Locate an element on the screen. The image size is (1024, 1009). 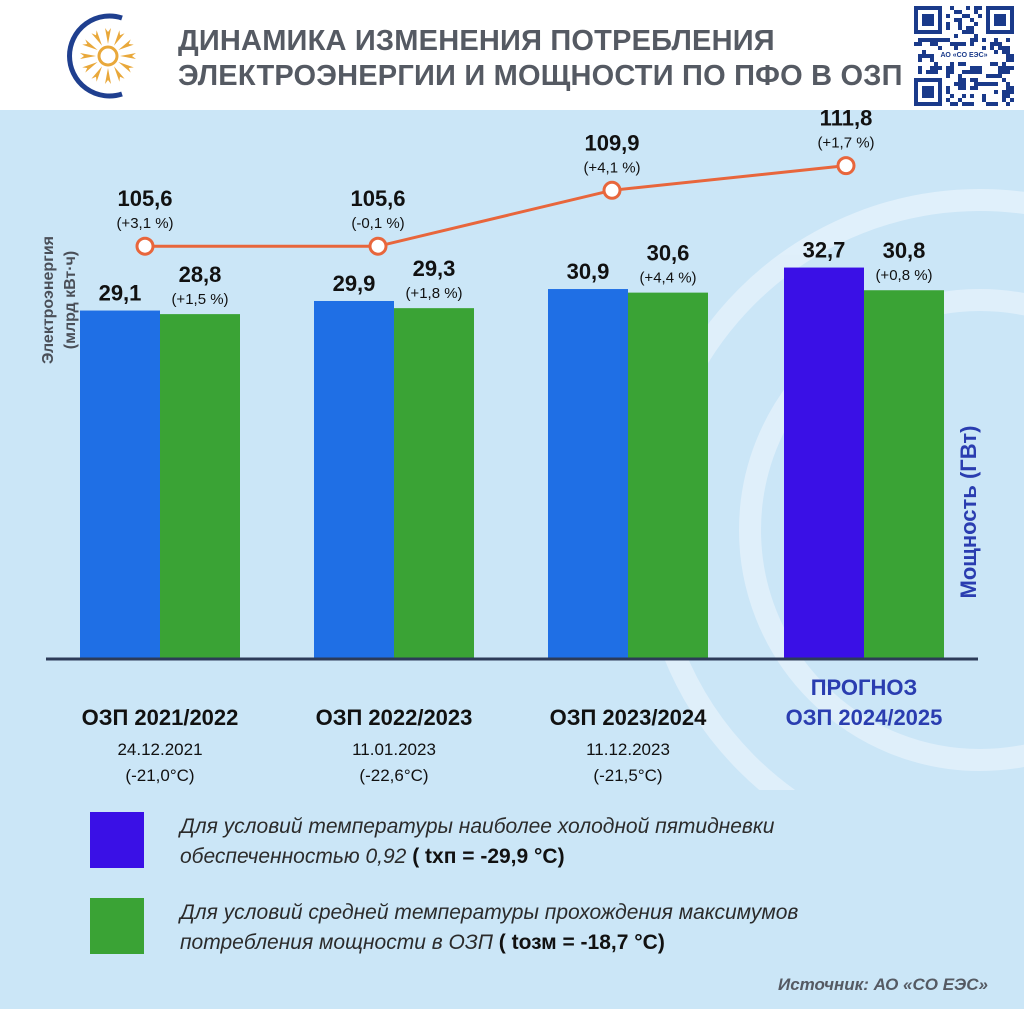
energy-label-0: 105,6 is located at coordinates (144, 198).